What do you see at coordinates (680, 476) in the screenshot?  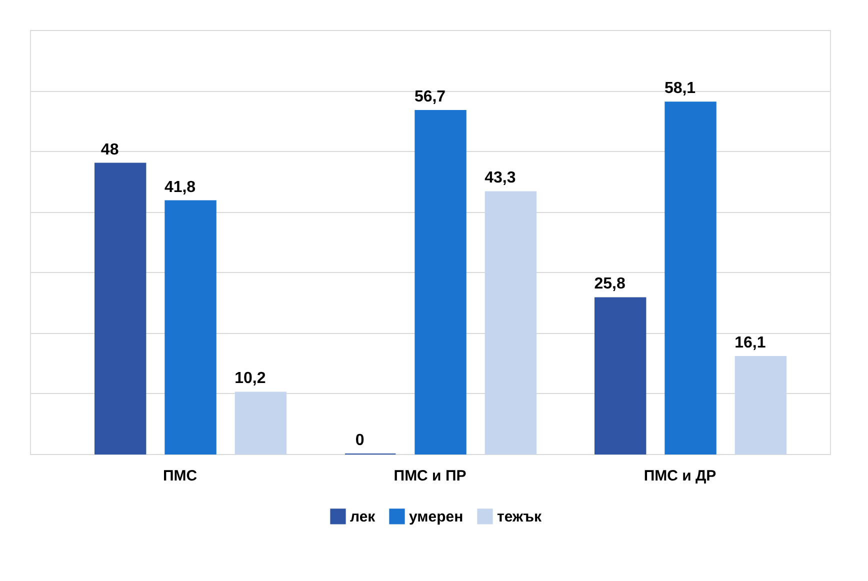 I see `x-tick-label: ПМС и ДР` at bounding box center [680, 476].